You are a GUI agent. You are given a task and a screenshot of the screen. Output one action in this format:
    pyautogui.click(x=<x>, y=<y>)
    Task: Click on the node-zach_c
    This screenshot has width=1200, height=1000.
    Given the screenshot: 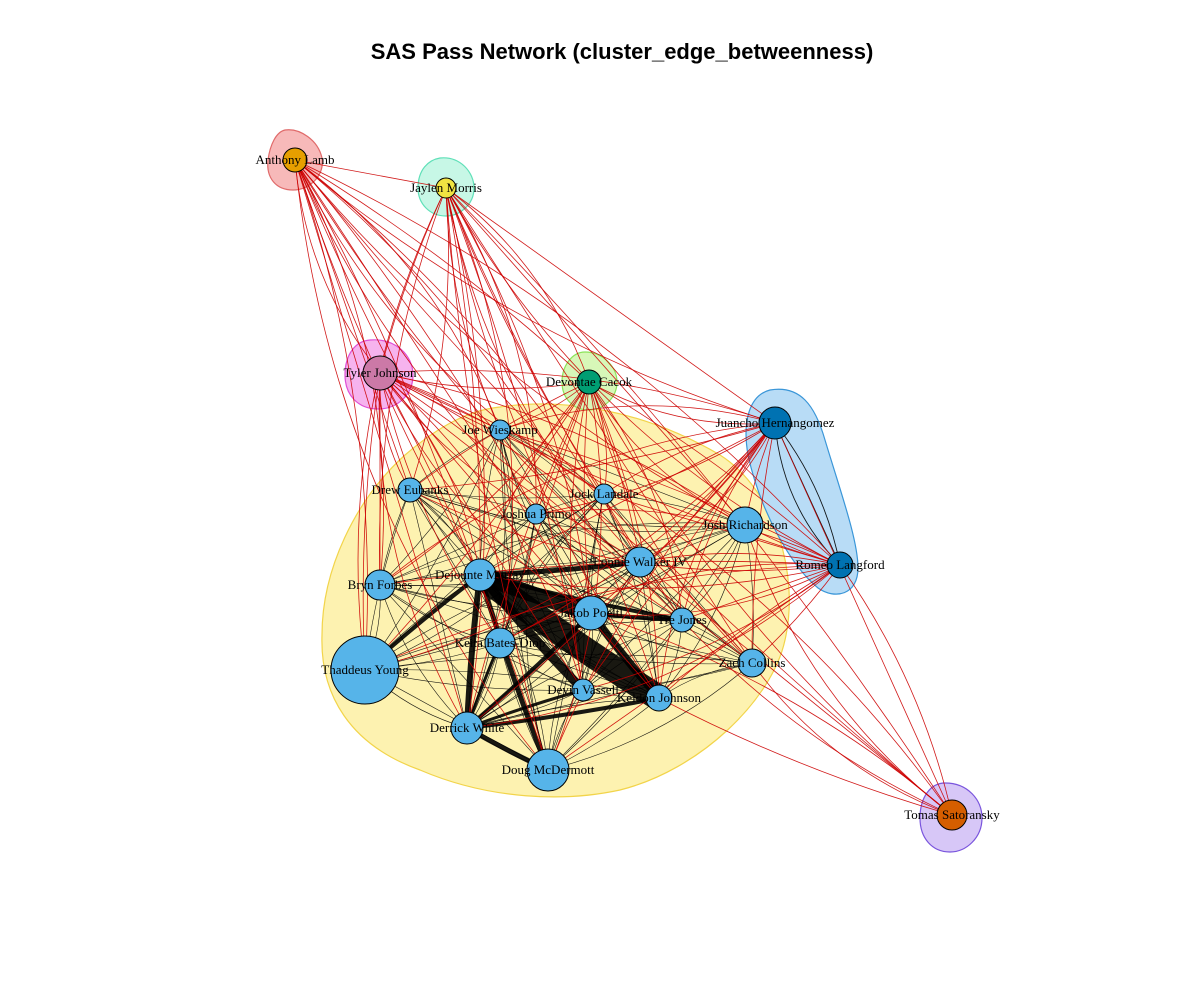 What is the action you would take?
    pyautogui.click(x=752, y=663)
    